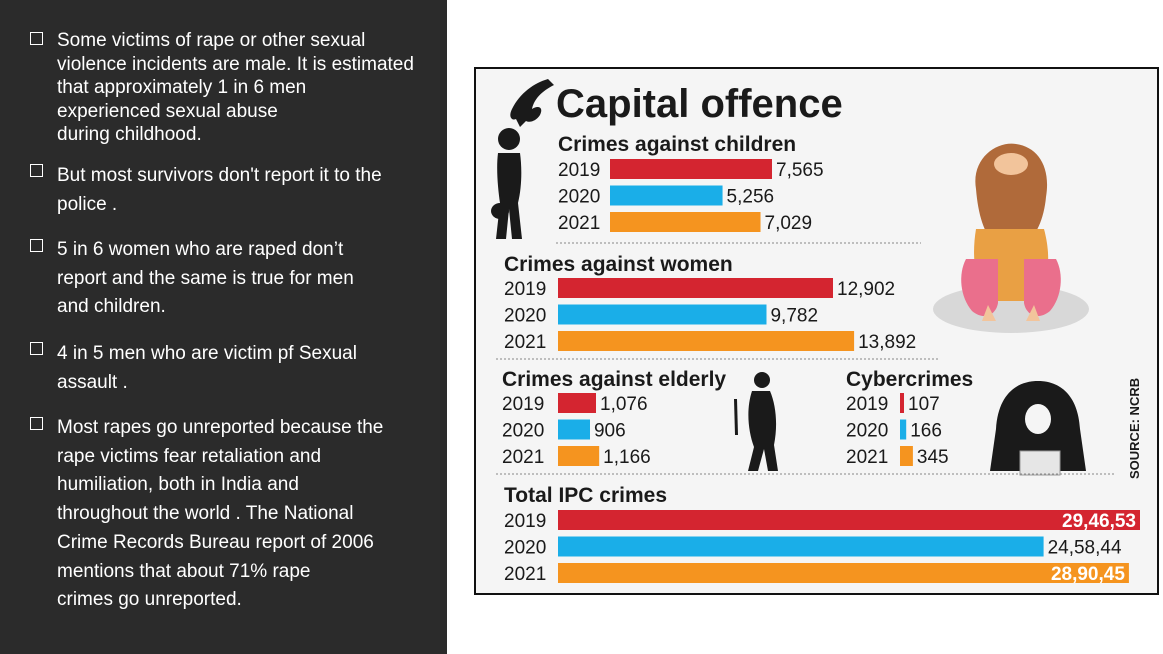 The height and width of the screenshot is (654, 1163). I want to click on value-label: 1,166, so click(627, 457).